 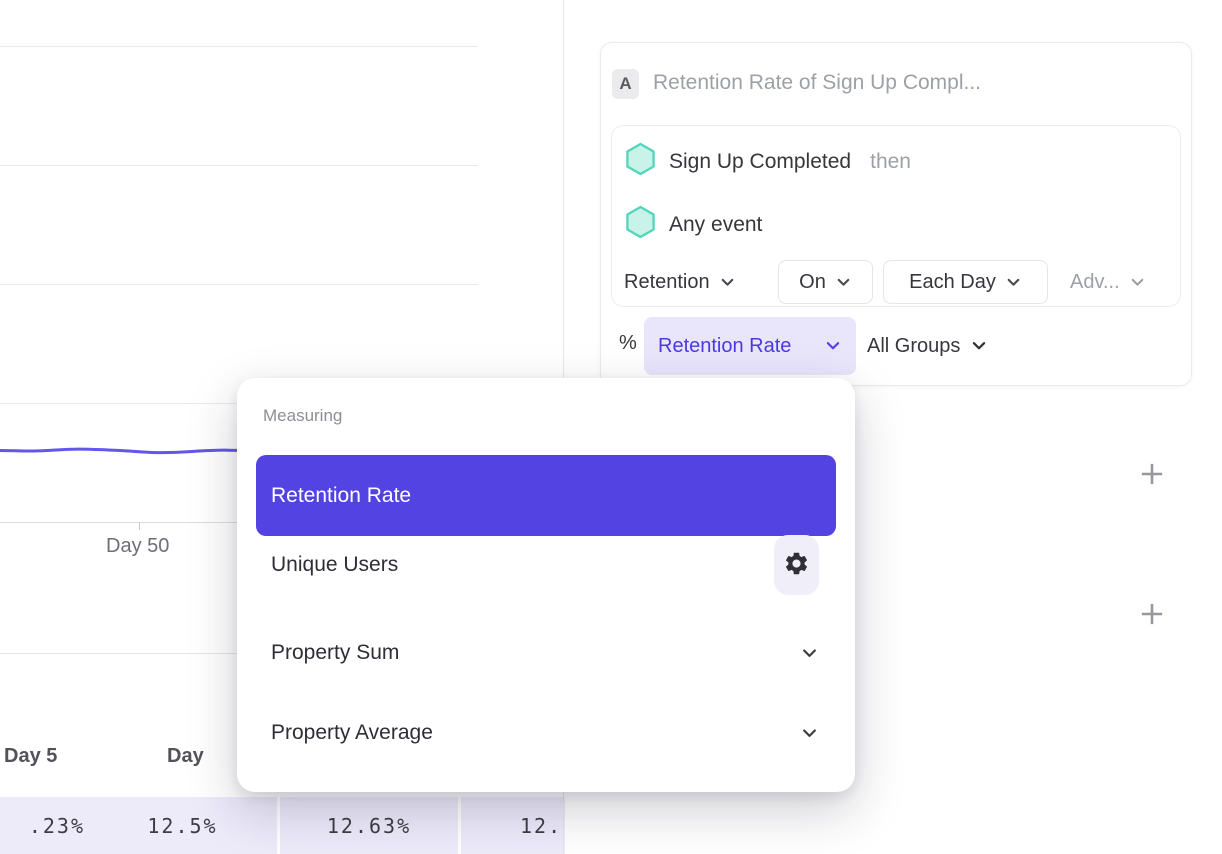 What do you see at coordinates (716, 224) in the screenshot?
I see `event-name: Any event` at bounding box center [716, 224].